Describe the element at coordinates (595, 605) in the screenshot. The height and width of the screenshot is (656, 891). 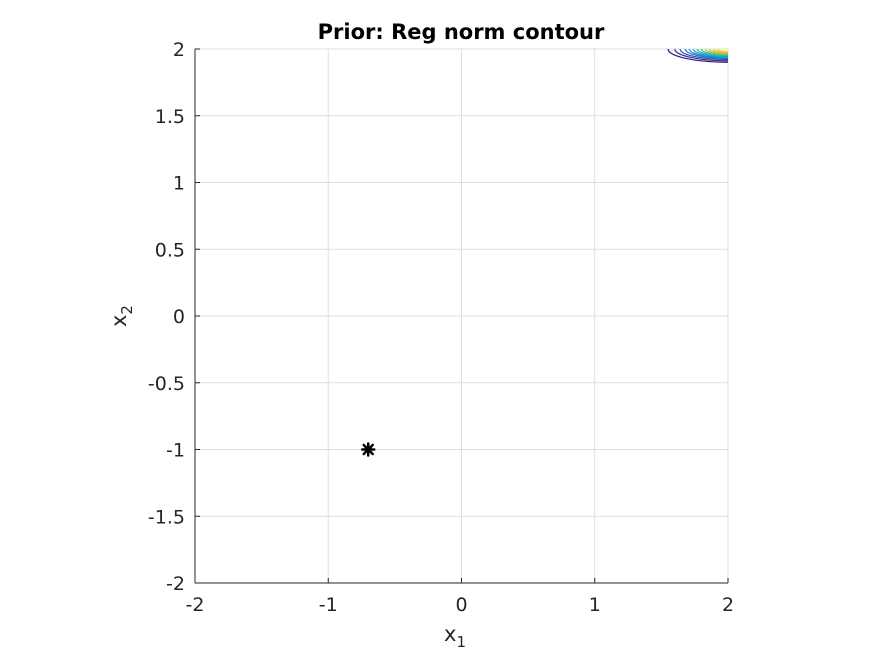
I see `x-tick-label: 1` at that location.